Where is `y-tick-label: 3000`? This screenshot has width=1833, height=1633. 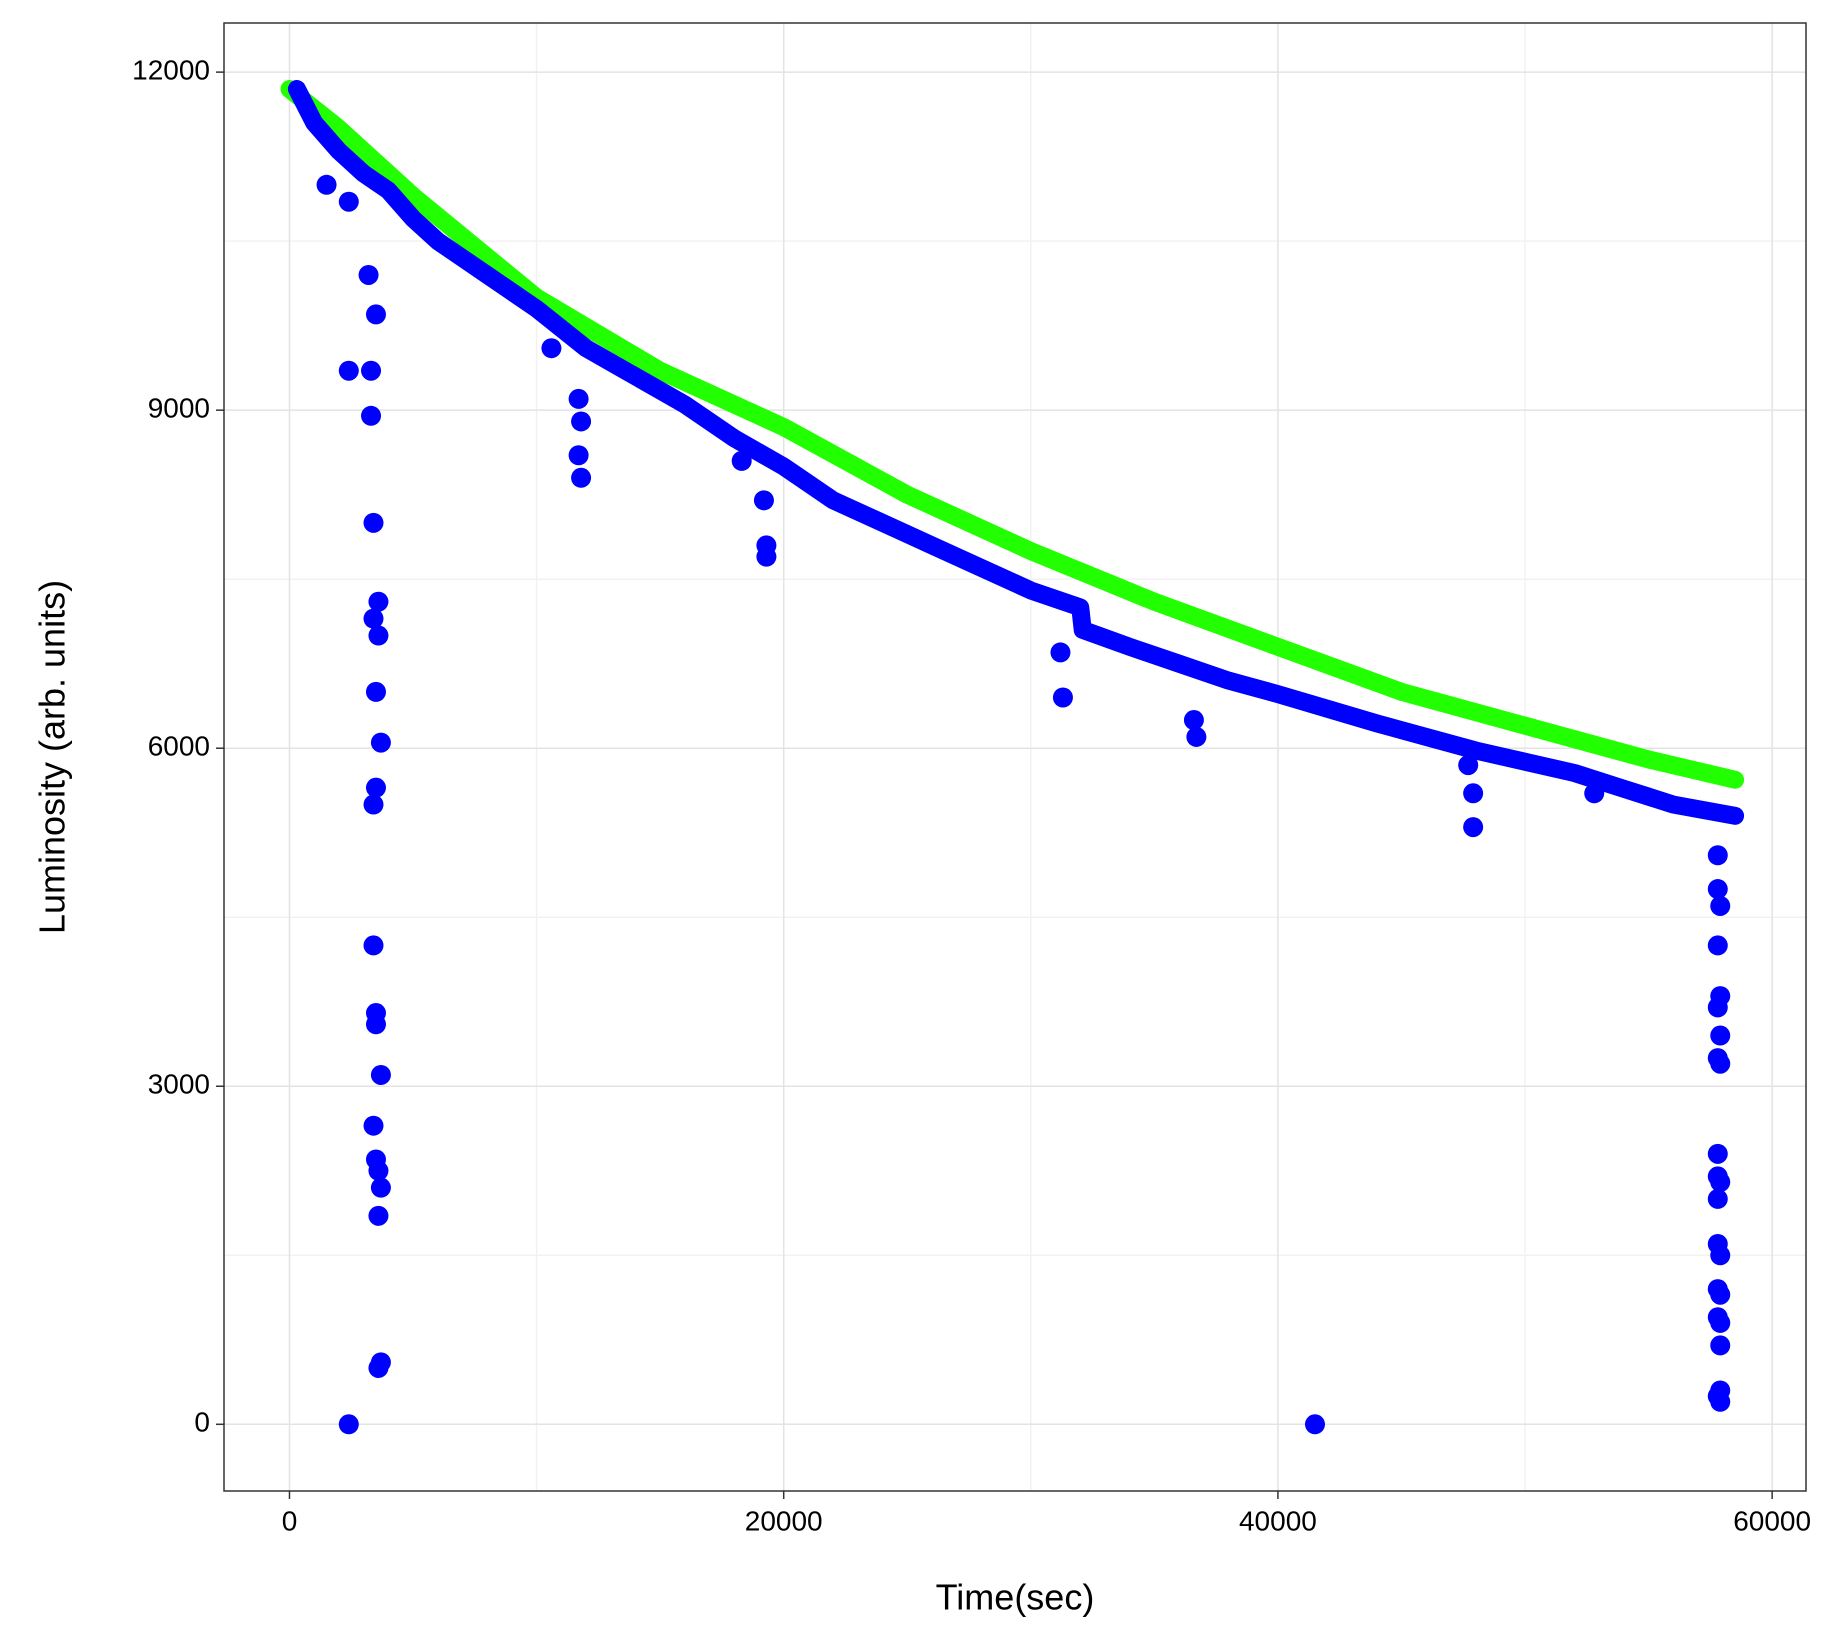 y-tick-label: 3000 is located at coordinates (179, 1084).